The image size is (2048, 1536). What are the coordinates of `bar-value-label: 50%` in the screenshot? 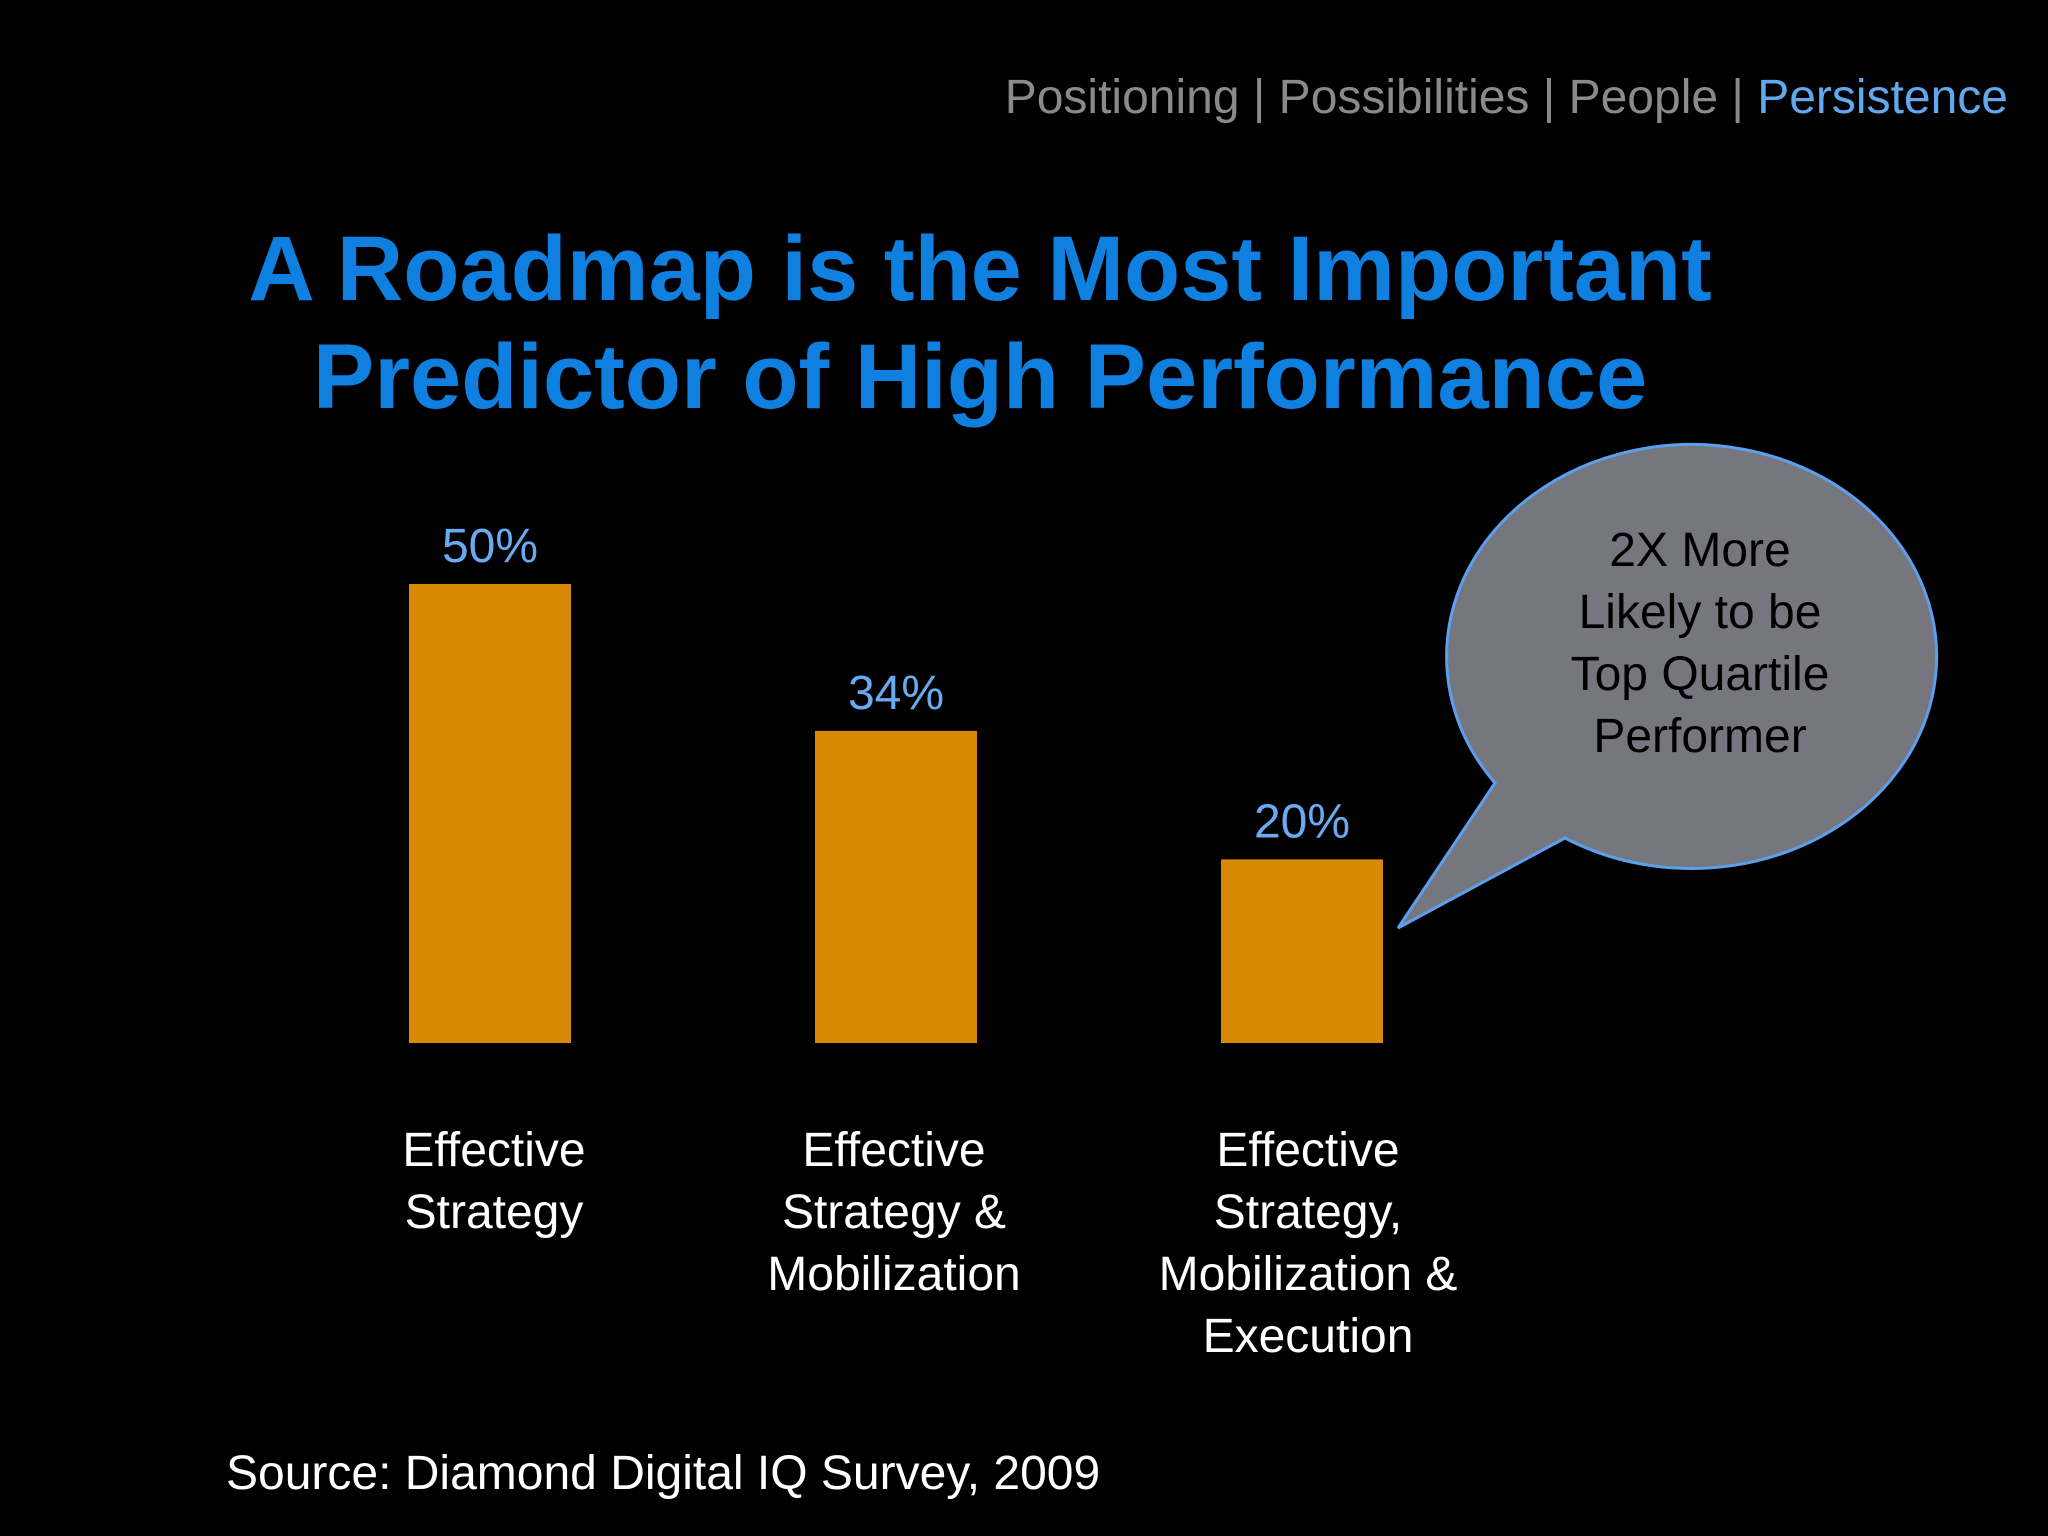 It's located at (490, 546).